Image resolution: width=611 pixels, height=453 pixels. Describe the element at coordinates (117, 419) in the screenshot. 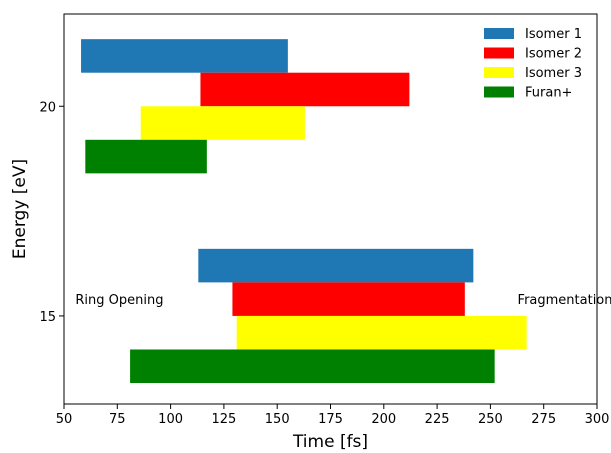

I see `x-tick-label: 75` at that location.